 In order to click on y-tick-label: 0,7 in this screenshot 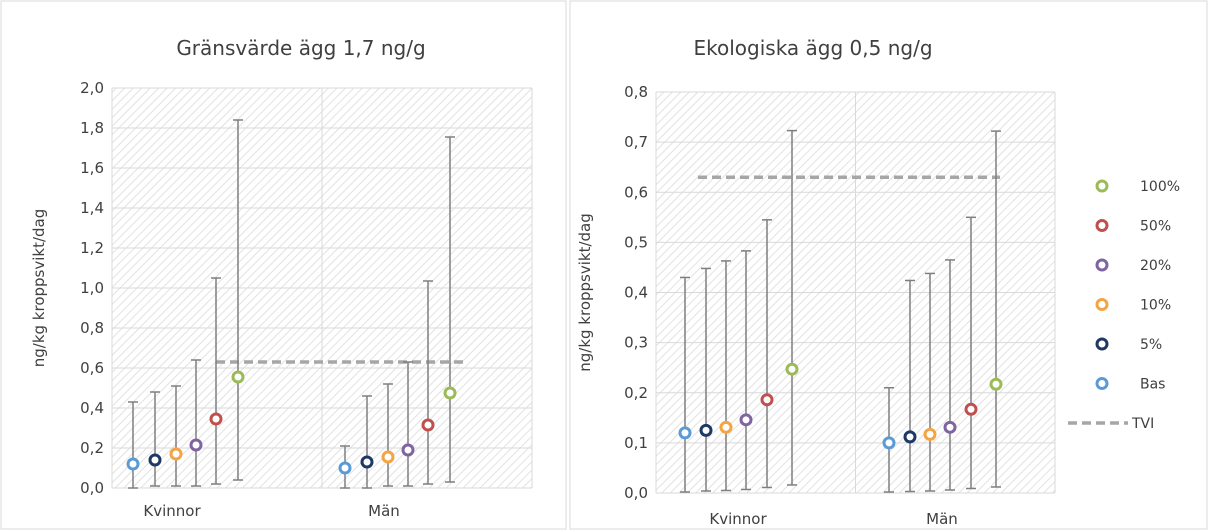, I will do `click(636, 142)`.